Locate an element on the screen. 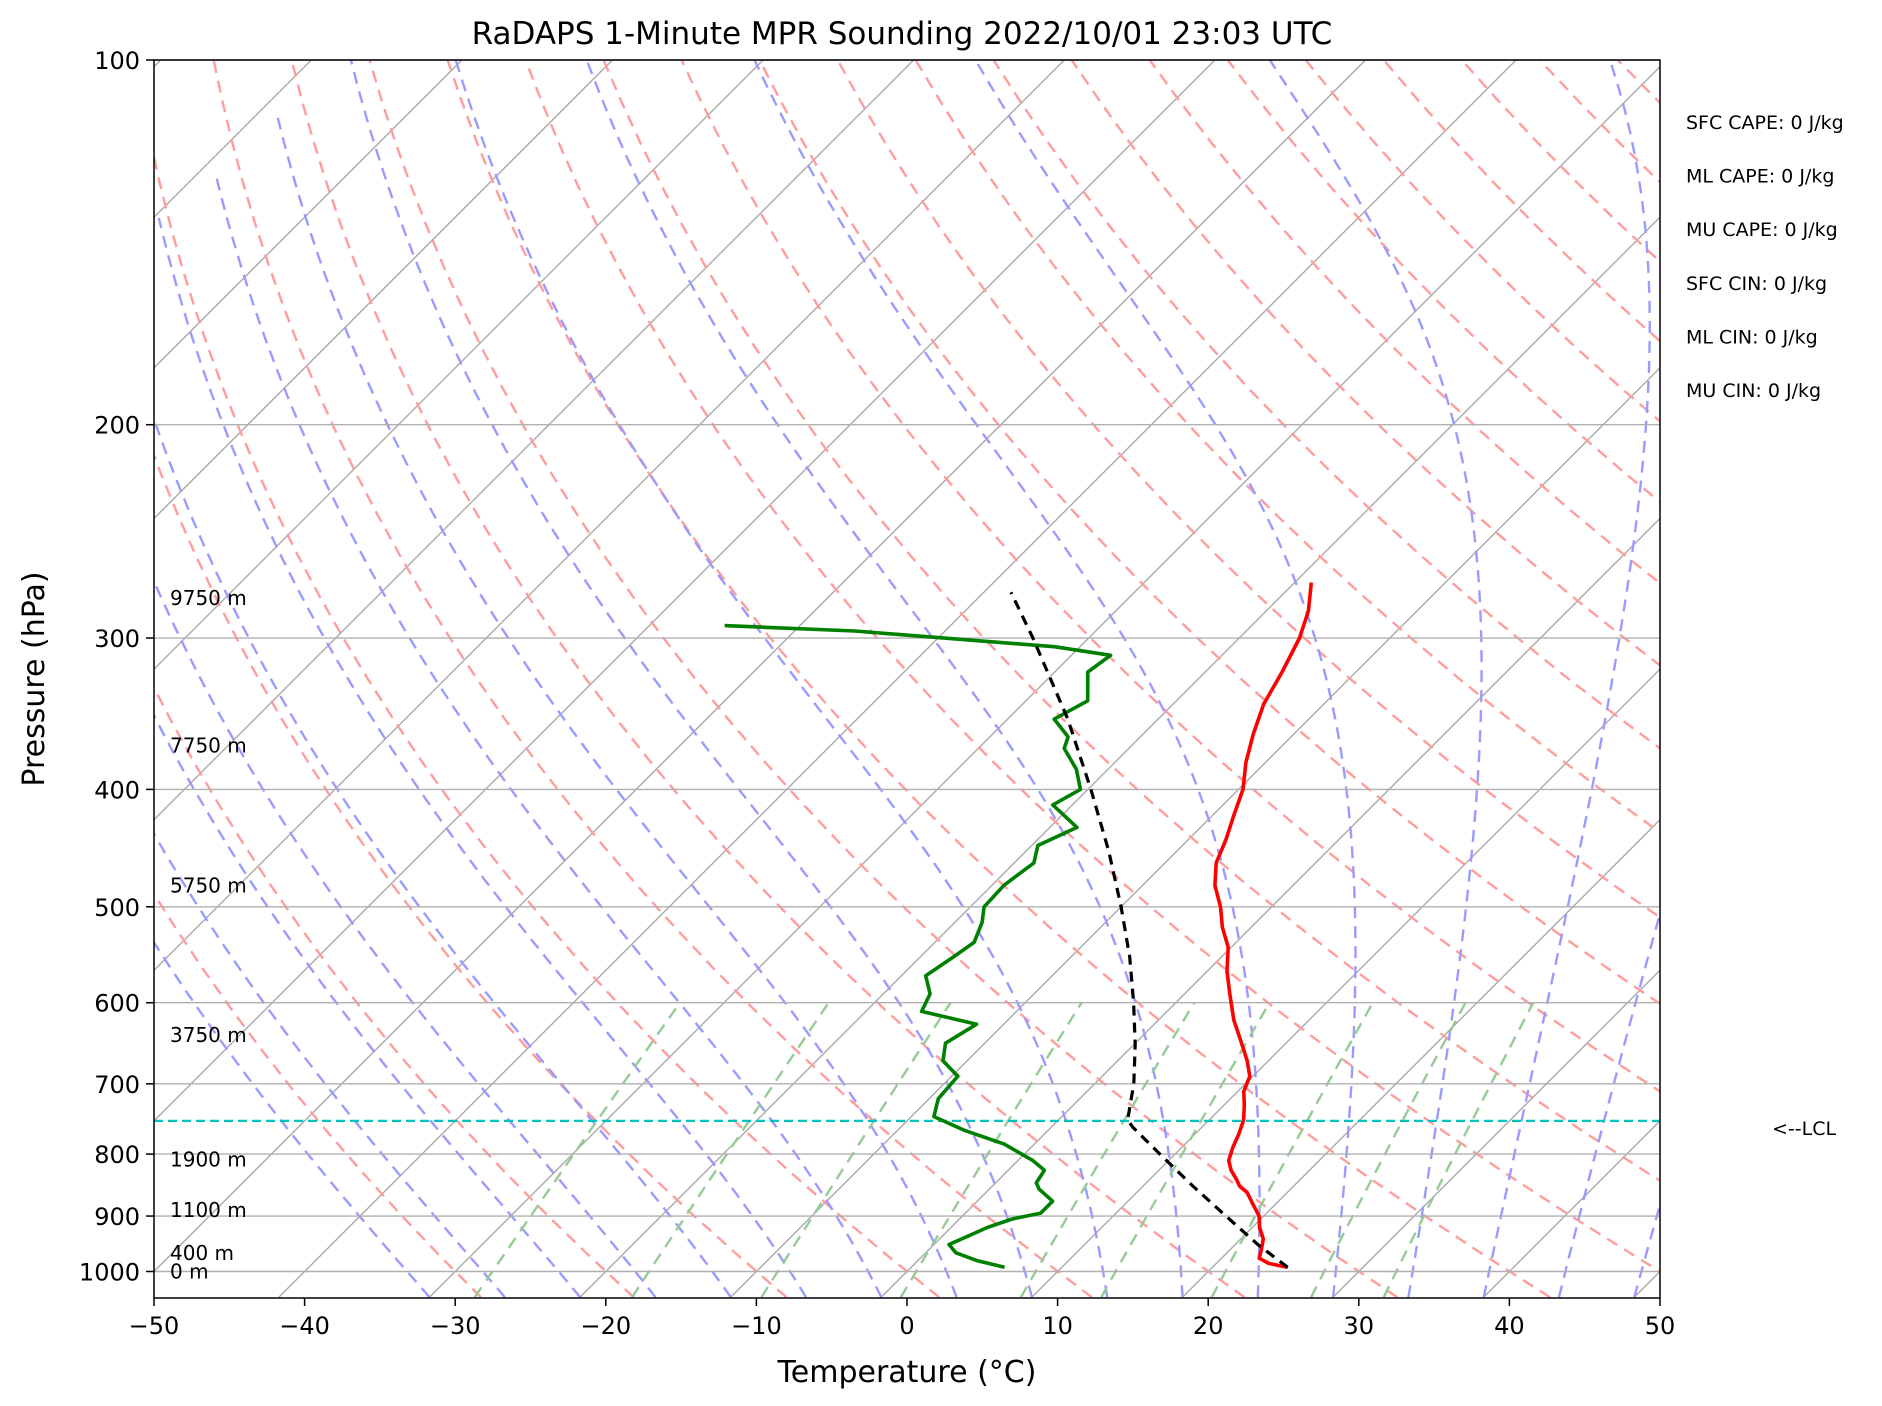 The height and width of the screenshot is (1406, 1882). height-label: 7750 m is located at coordinates (208, 746).